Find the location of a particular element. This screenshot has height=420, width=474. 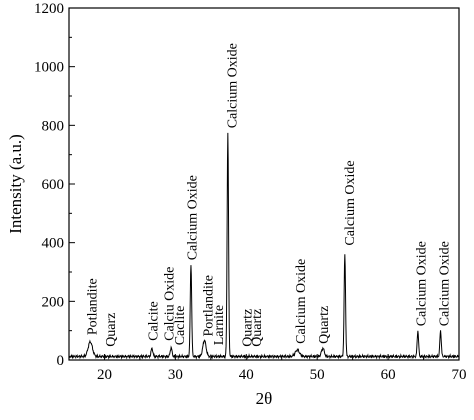

x-tick-label: 60 is located at coordinates (388, 375).